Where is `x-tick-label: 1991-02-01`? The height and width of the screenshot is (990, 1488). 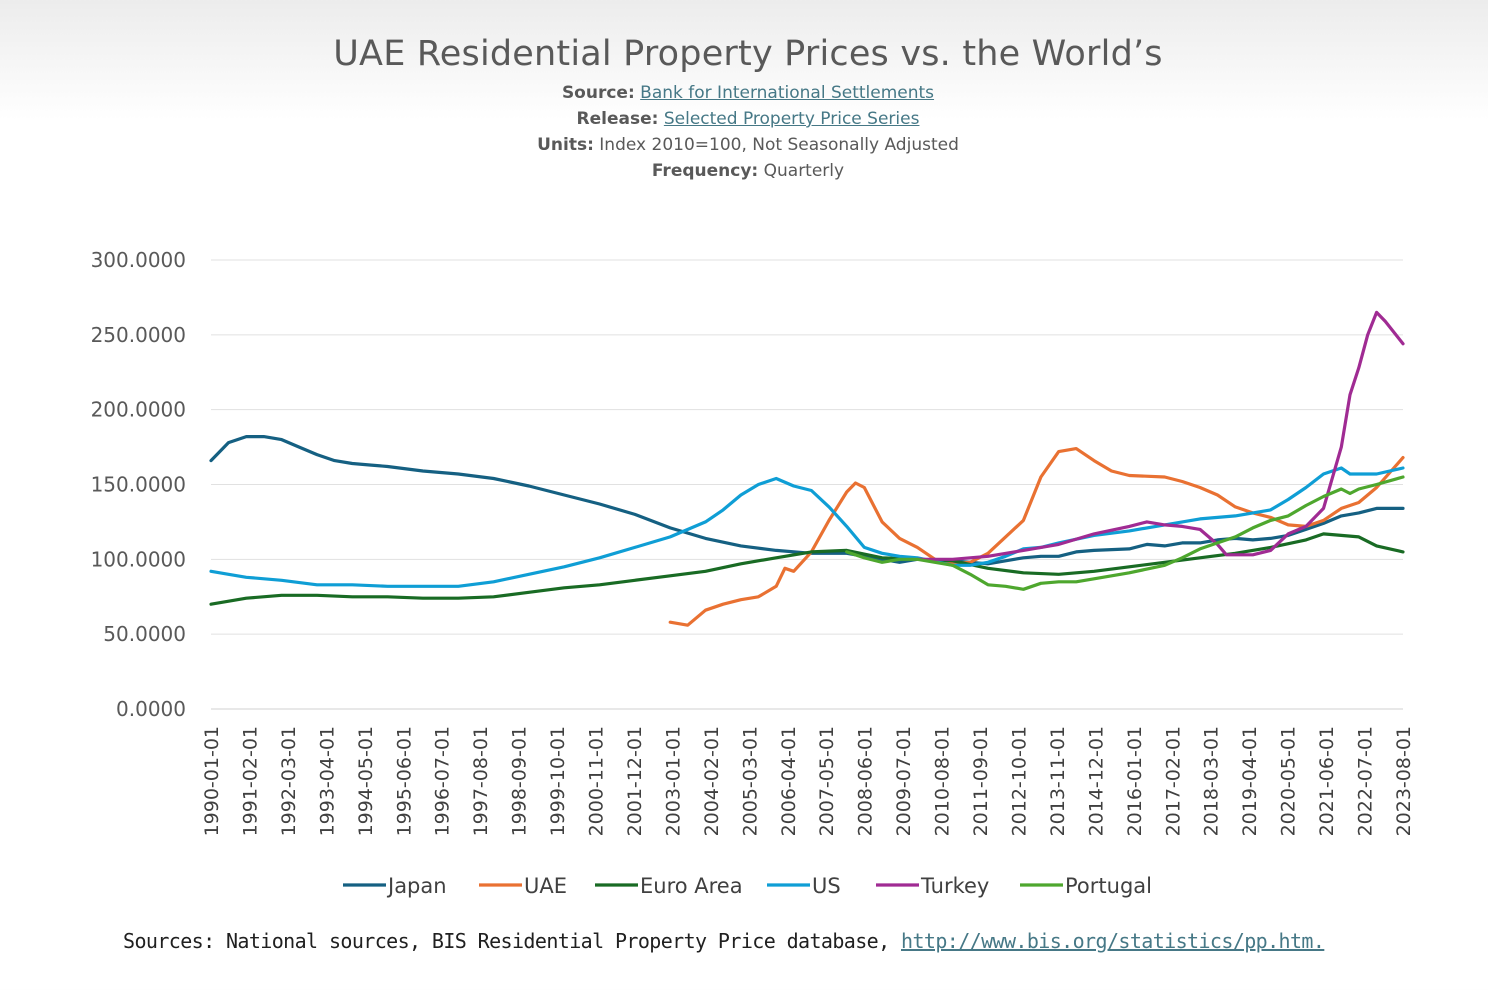 x-tick-label: 1991-02-01 is located at coordinates (250, 781).